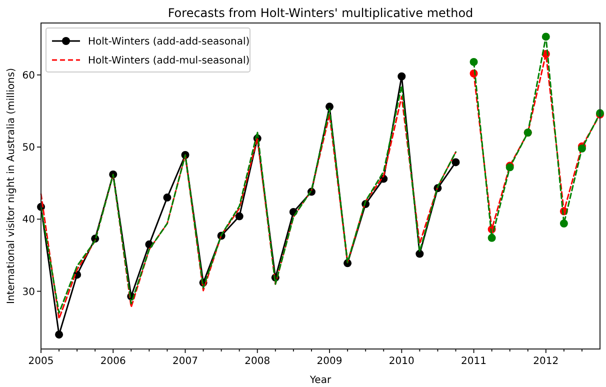  I want to click on chart-title: Forecasts from Holt-Winters' multiplicative method, so click(321, 13).